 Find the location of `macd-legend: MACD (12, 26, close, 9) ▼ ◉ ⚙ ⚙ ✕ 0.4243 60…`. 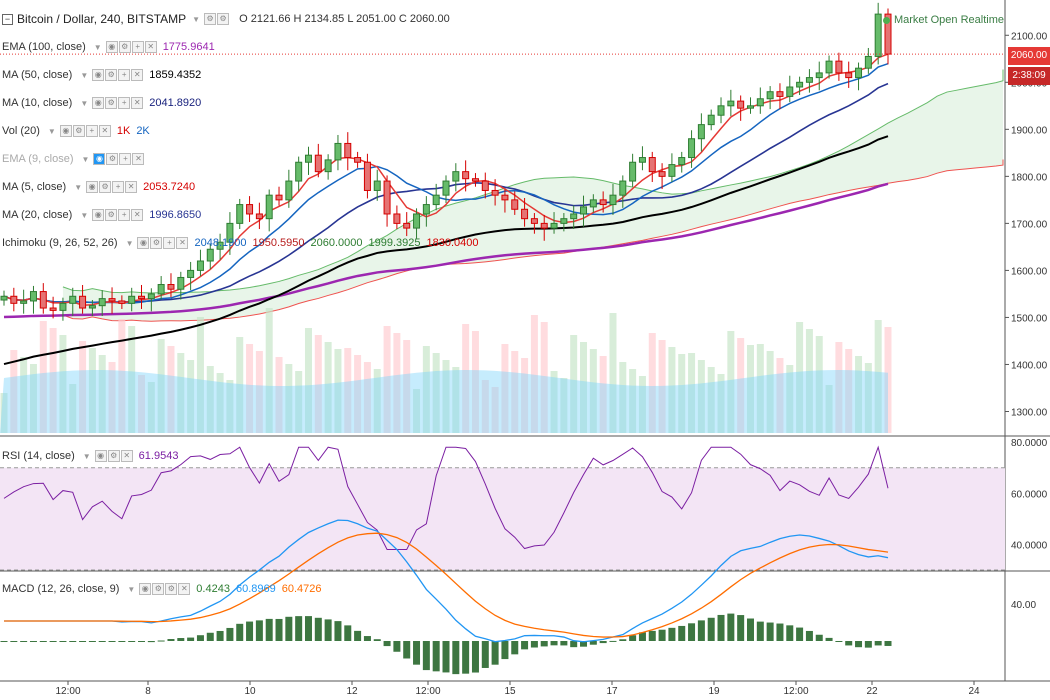

macd-legend: MACD (12, 26, close, 9) ▼ ◉ ⚙ ⚙ ✕ 0.4243 60… is located at coordinates (161, 589).